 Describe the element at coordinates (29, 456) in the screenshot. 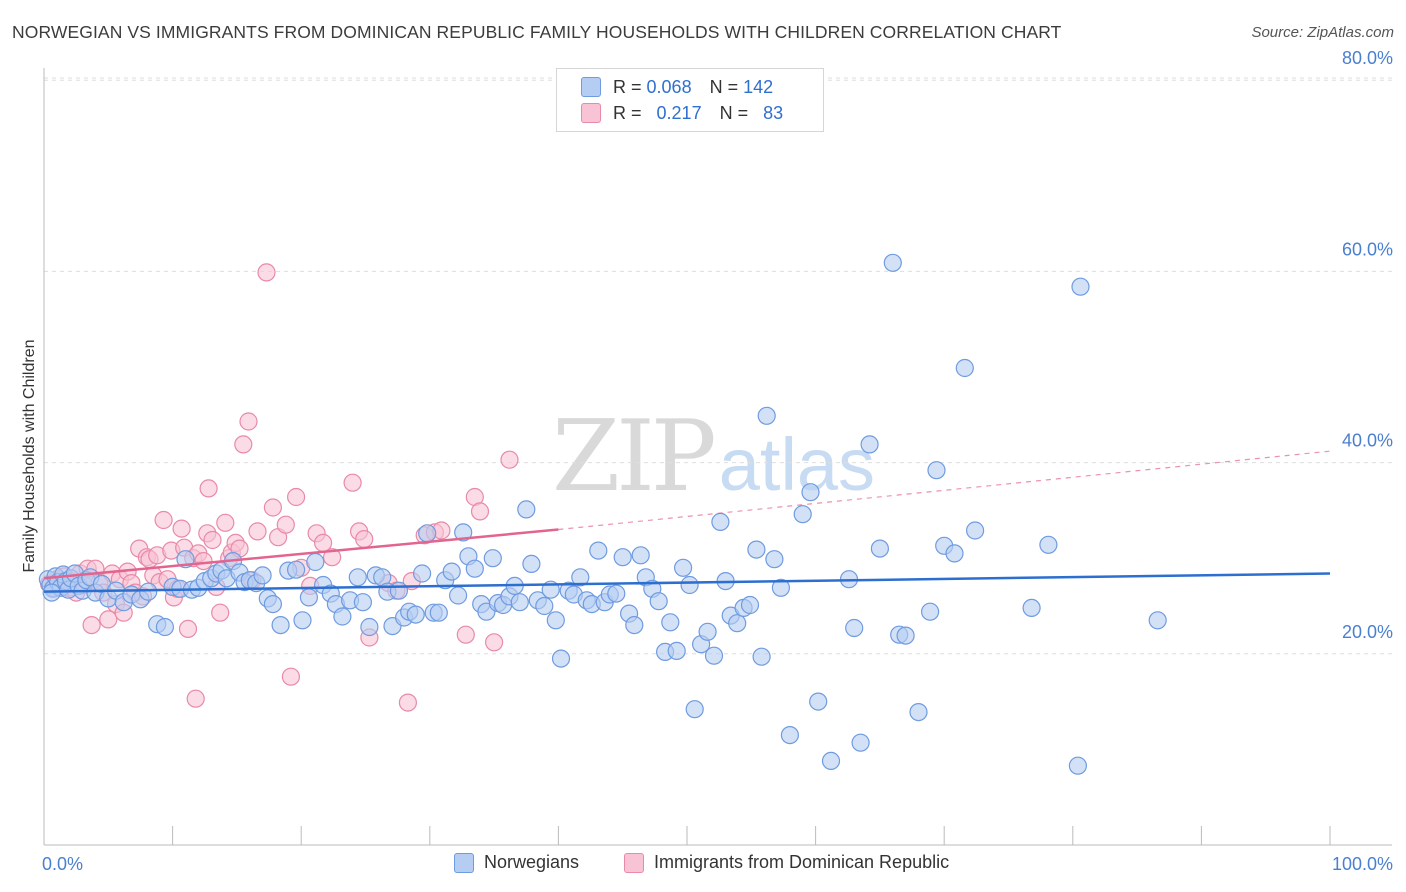

I see `y-axis-title: Family Households with Children` at that location.